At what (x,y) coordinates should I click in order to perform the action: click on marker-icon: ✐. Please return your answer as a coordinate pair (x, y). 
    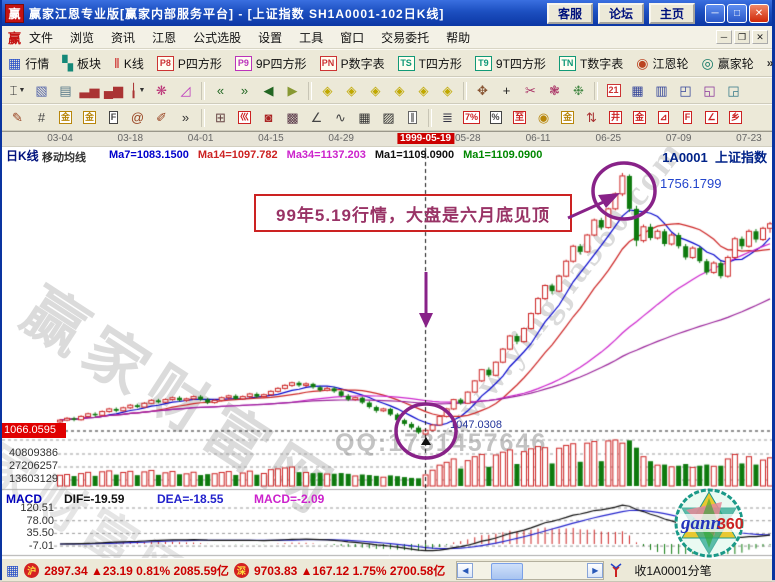
    Looking at the image, I should click on (161, 117).